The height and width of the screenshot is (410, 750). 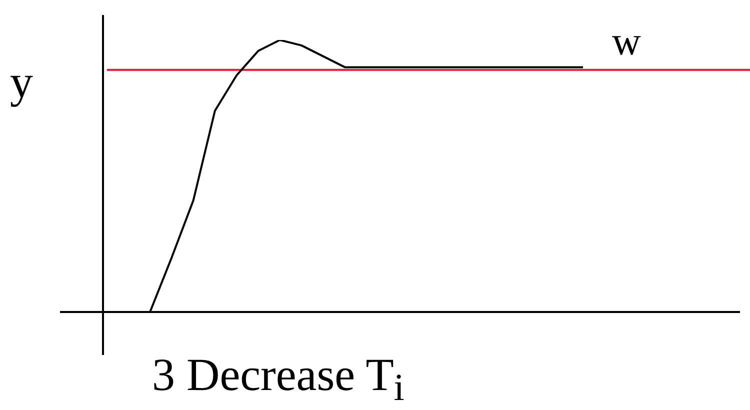 I want to click on x-axis-title: 3 Decrease T$_{i}$, so click(x=278, y=379).